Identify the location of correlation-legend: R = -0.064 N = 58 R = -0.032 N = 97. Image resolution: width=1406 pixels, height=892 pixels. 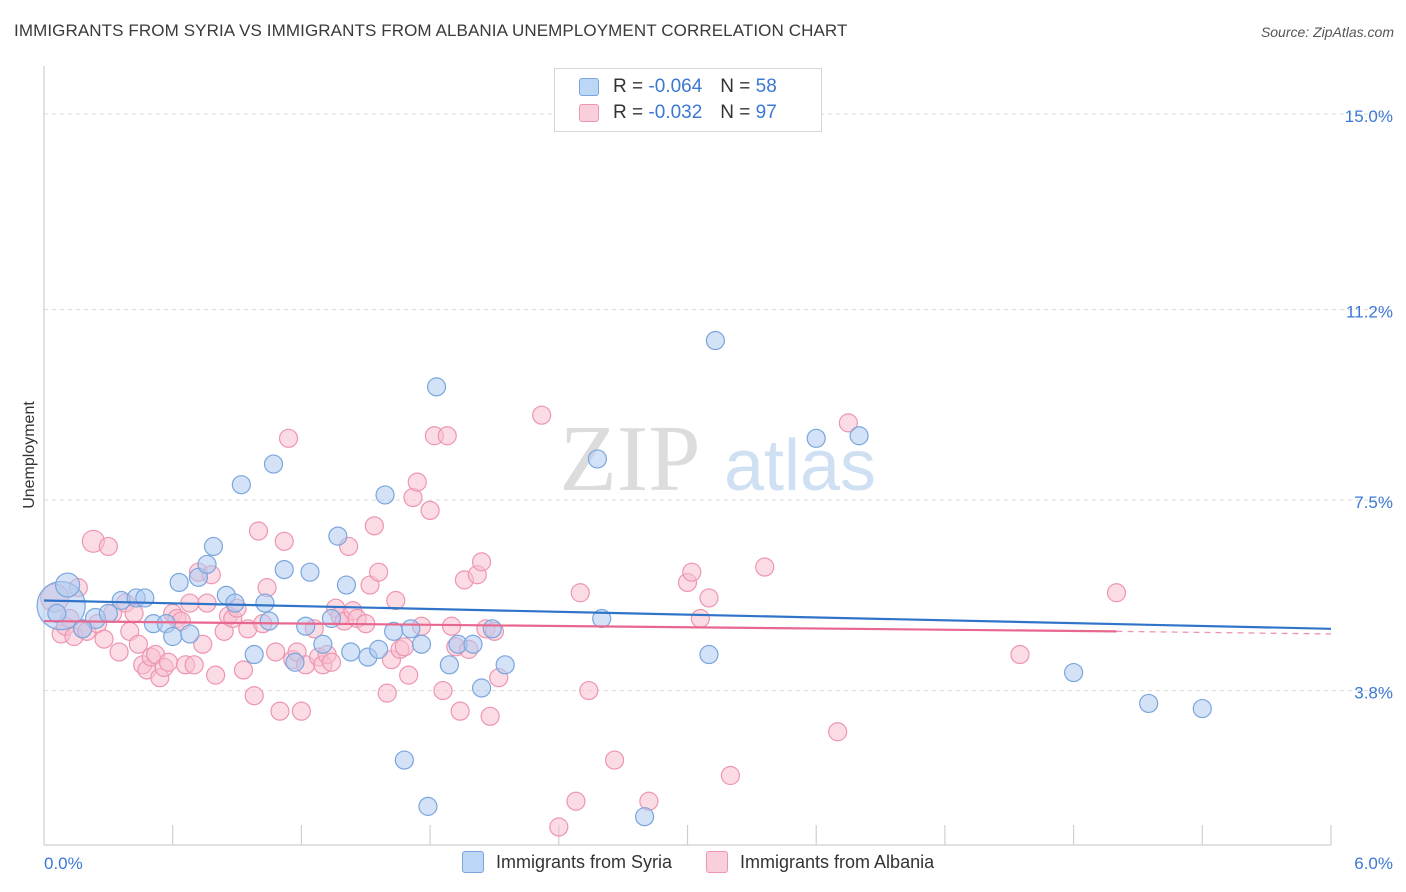
(688, 100).